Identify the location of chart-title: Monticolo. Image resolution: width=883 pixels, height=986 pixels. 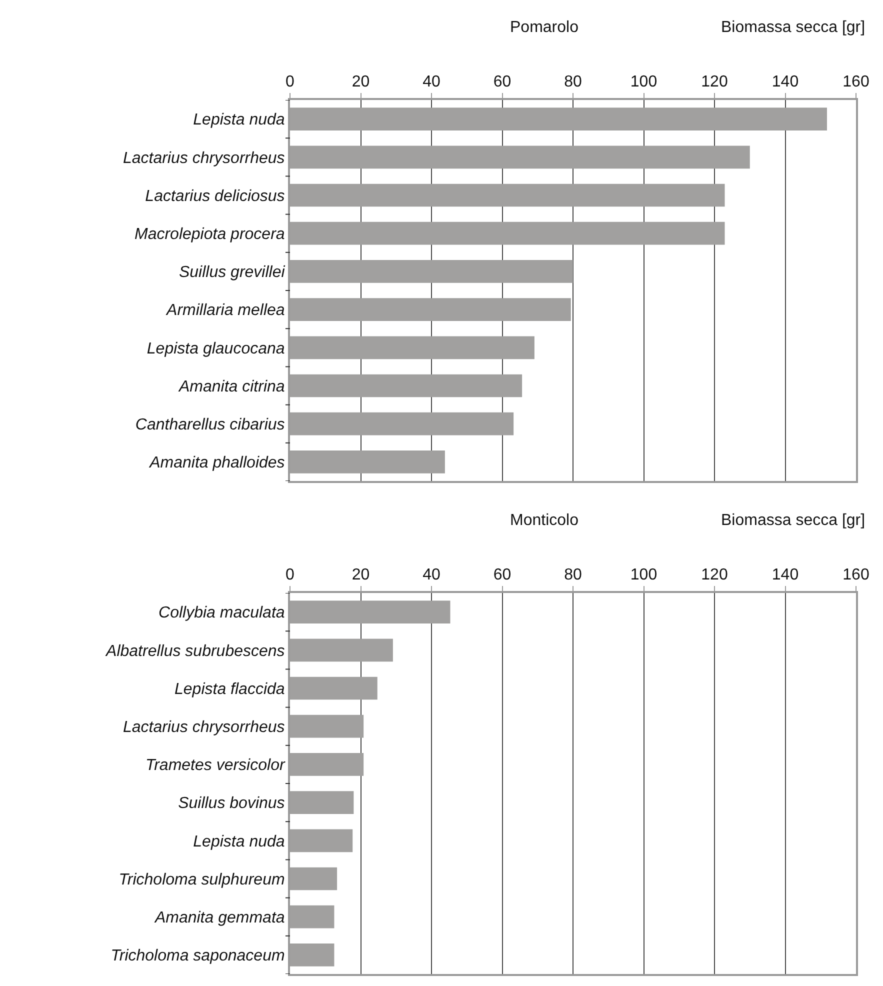
(544, 520).